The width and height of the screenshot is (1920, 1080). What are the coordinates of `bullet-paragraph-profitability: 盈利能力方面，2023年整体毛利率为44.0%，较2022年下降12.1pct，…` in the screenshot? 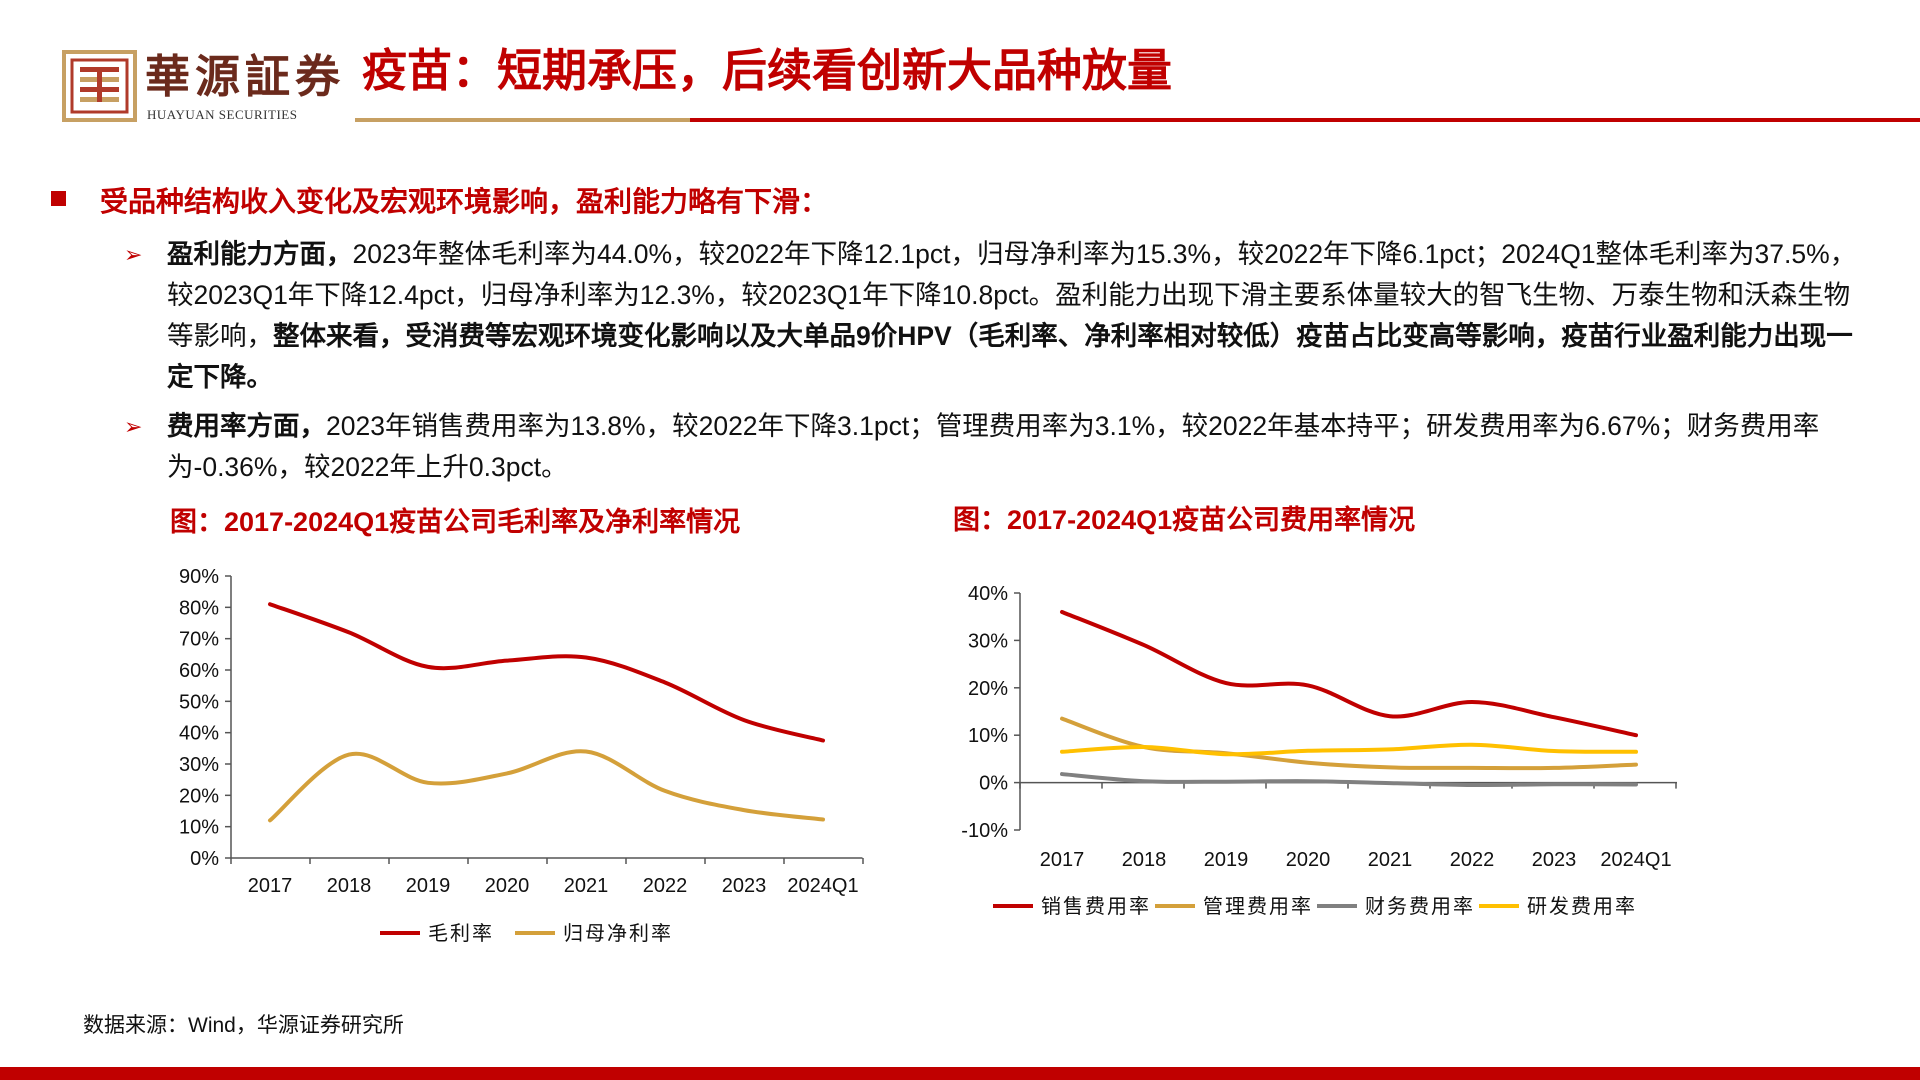 It's located at (1017, 316).